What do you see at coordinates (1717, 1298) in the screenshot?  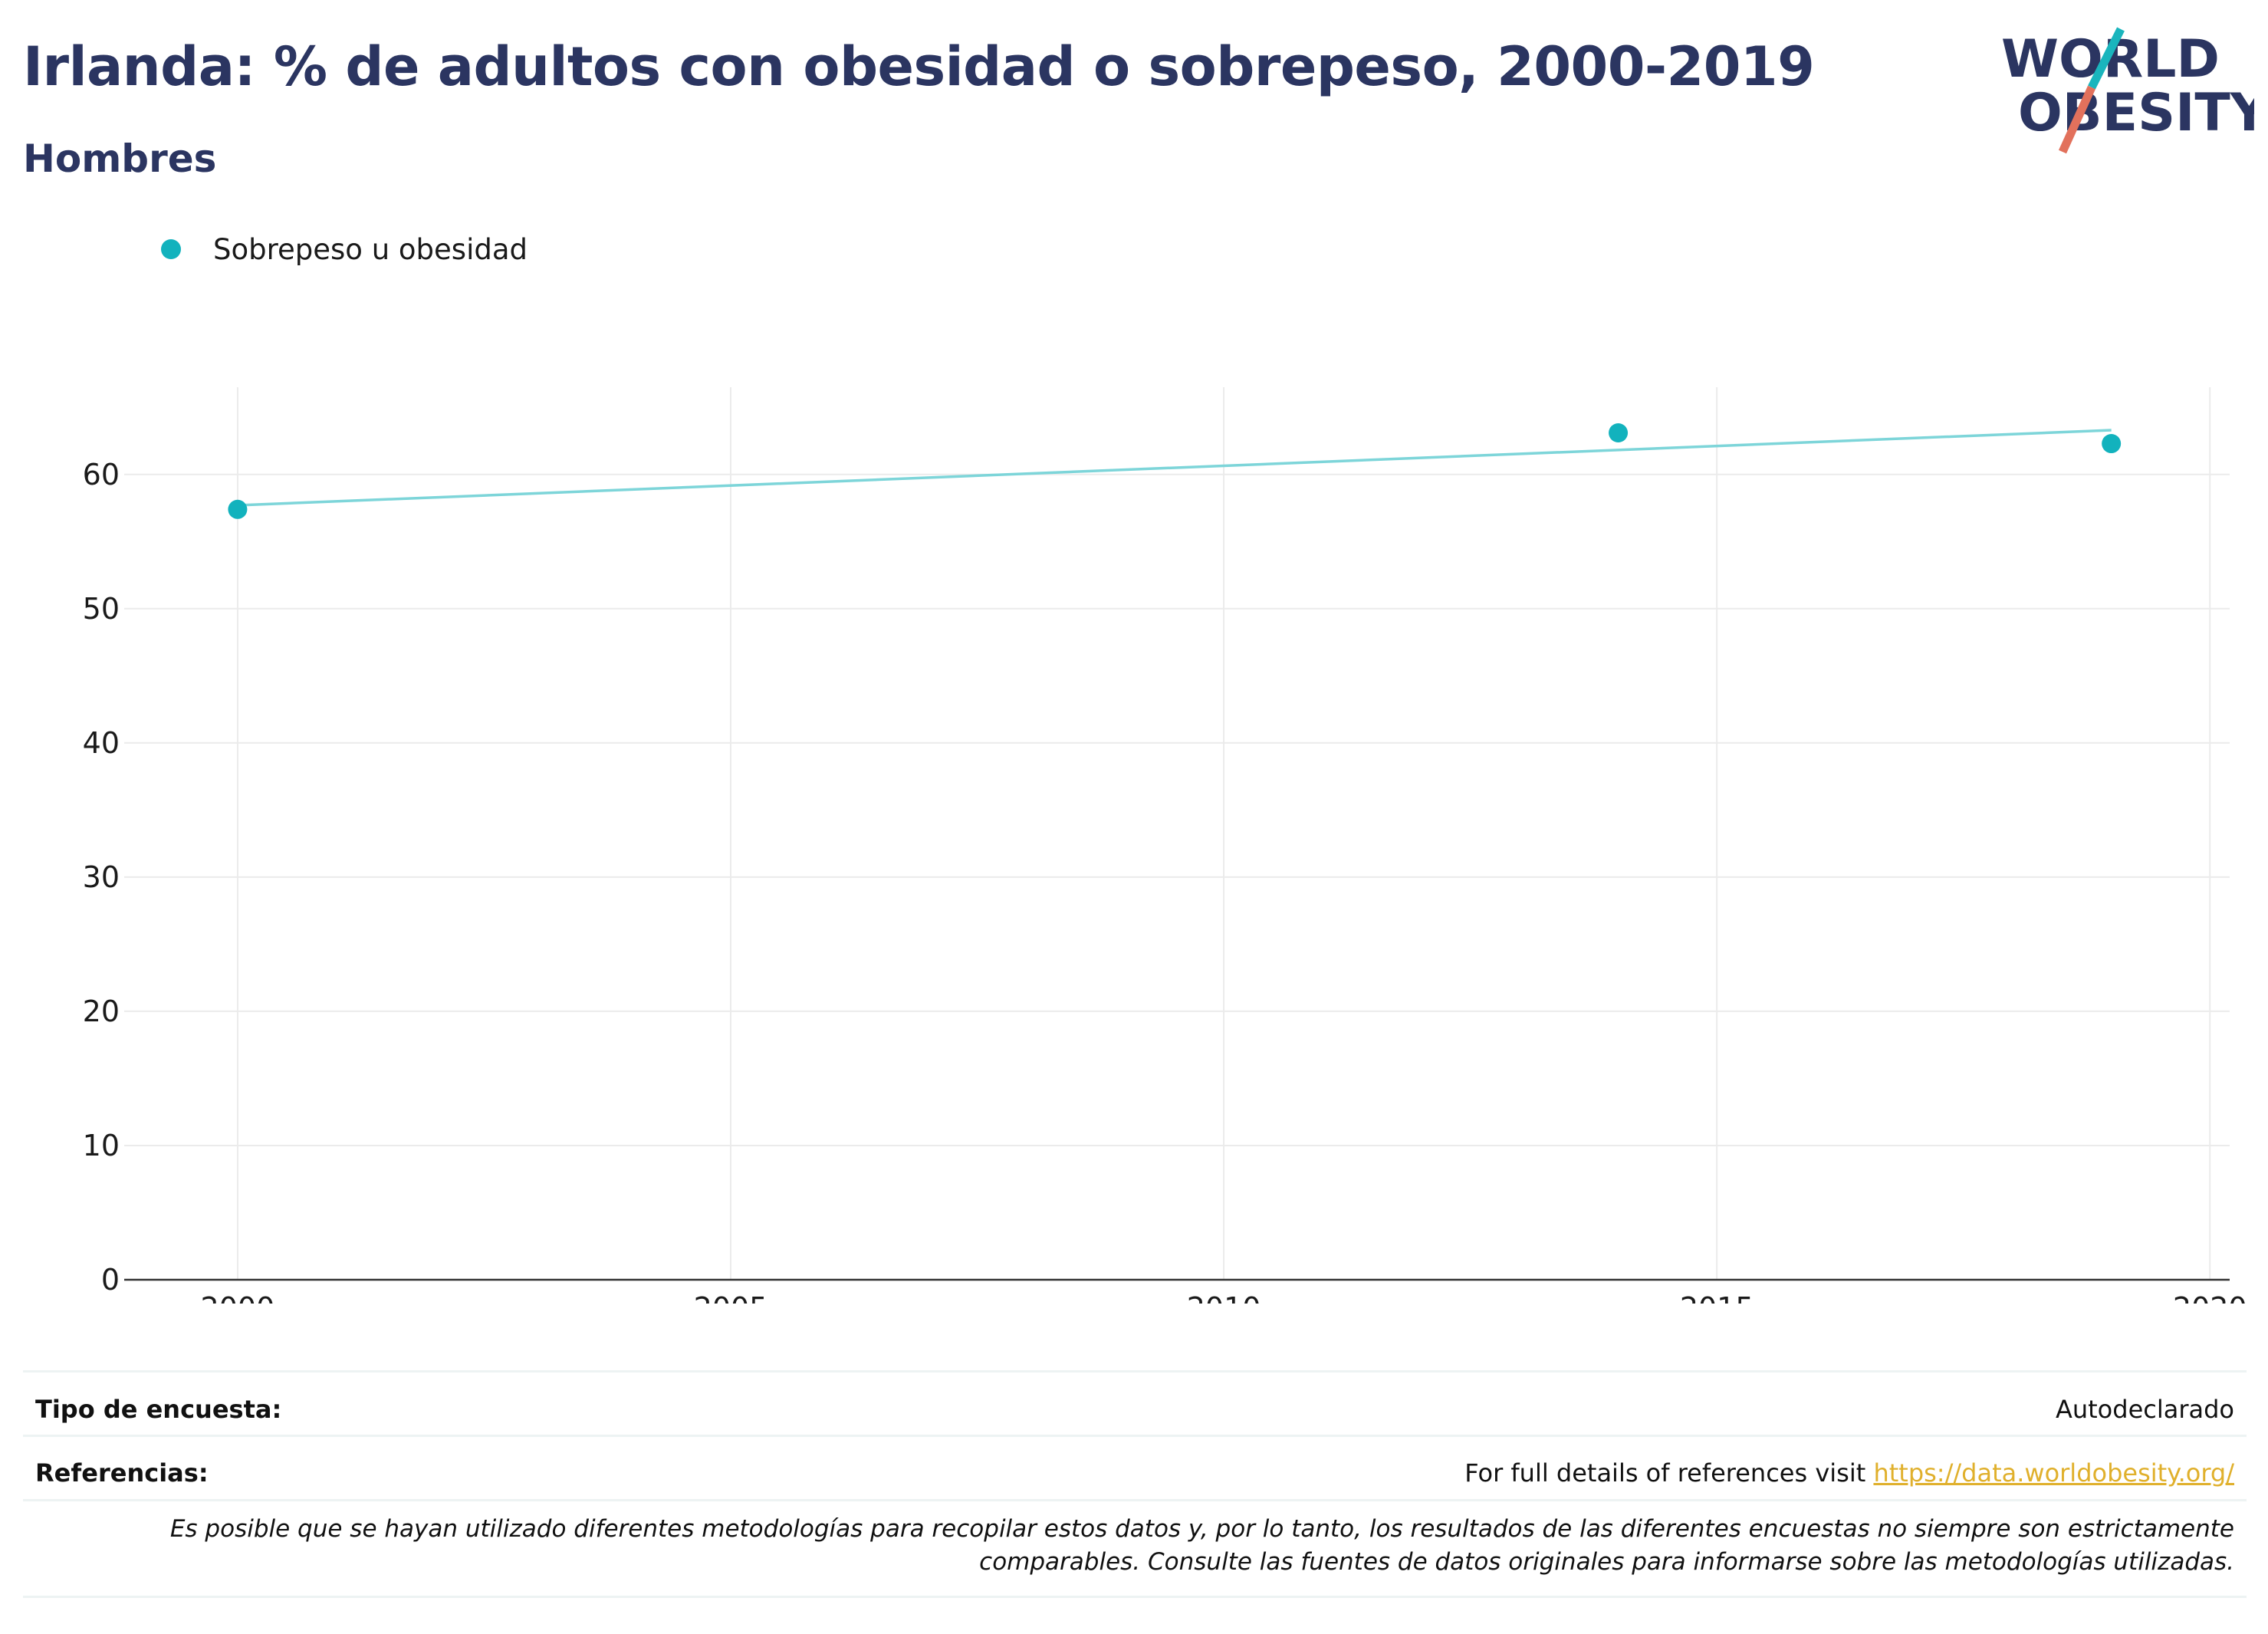 I see `x-tick-label: 2015` at bounding box center [1717, 1298].